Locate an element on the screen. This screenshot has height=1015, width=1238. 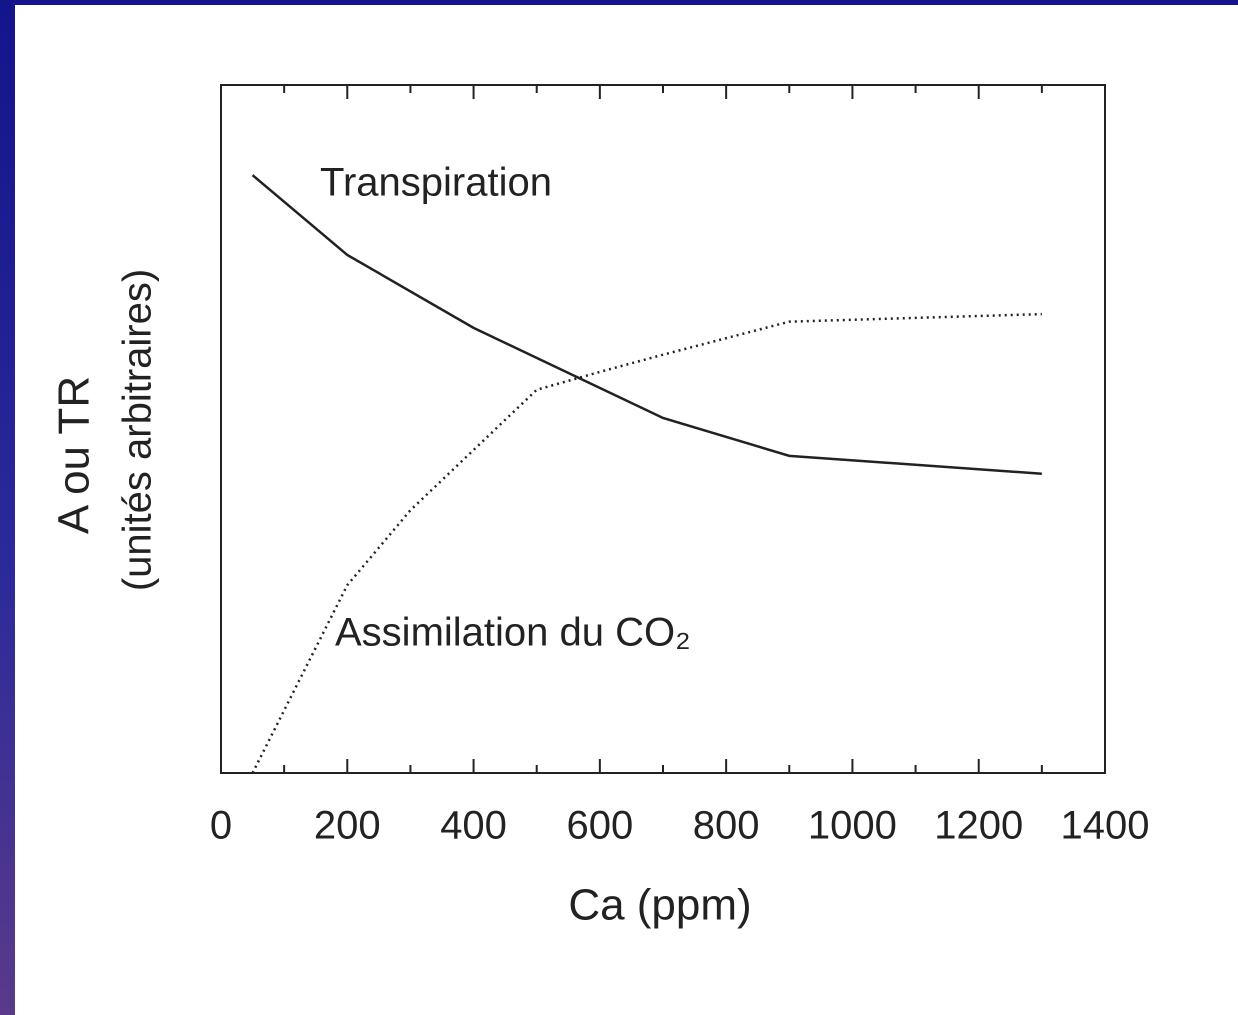
x-tick-label: 200 is located at coordinates (347, 826).